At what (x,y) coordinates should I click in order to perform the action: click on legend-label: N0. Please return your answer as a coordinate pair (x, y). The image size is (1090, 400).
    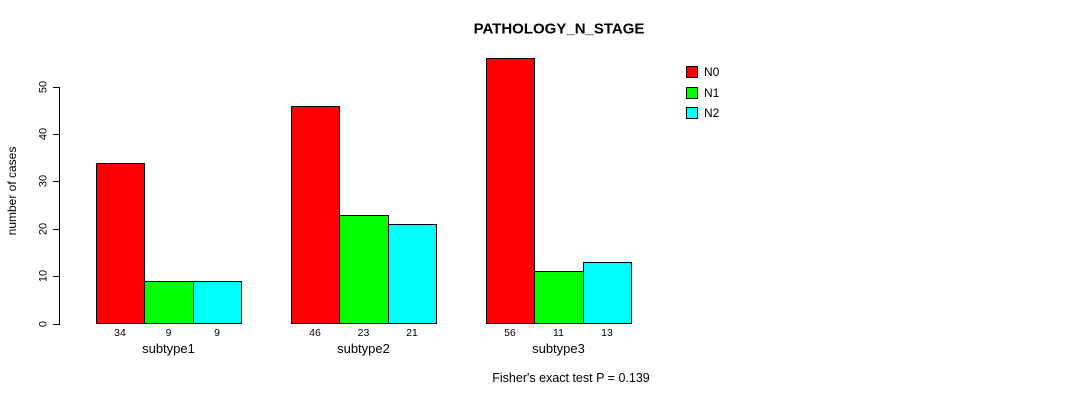
    Looking at the image, I should click on (712, 72).